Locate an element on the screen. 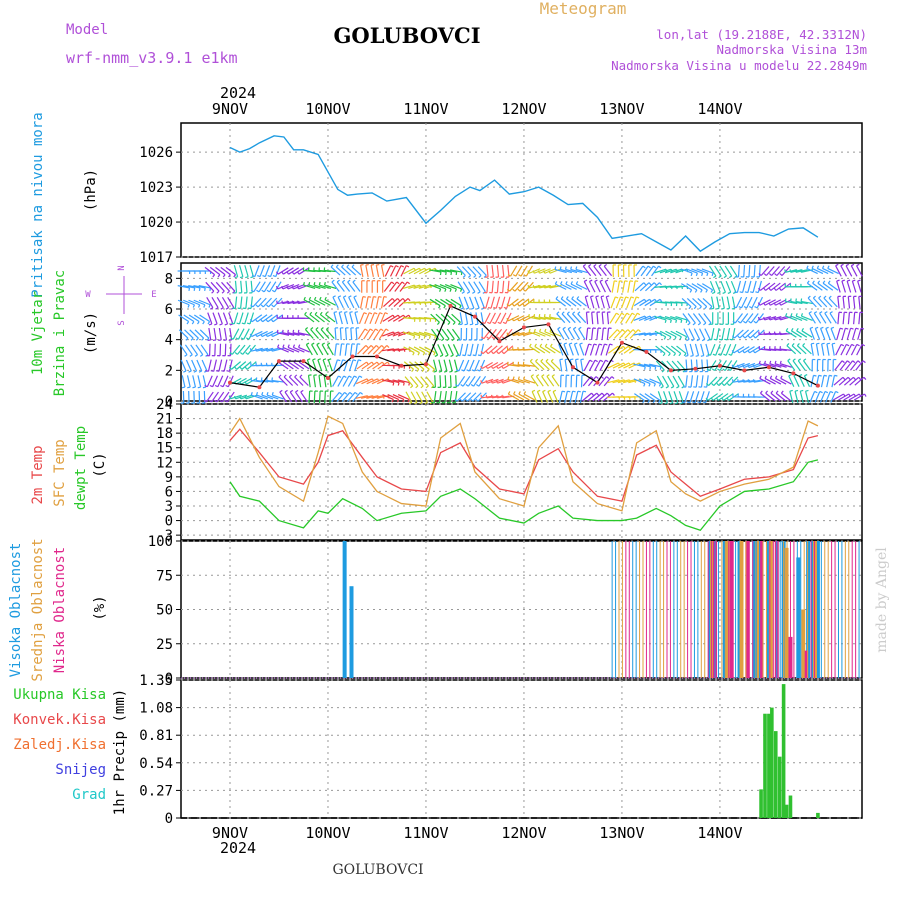 The width and height of the screenshot is (900, 900). legend-grad: Grad is located at coordinates (89, 795).